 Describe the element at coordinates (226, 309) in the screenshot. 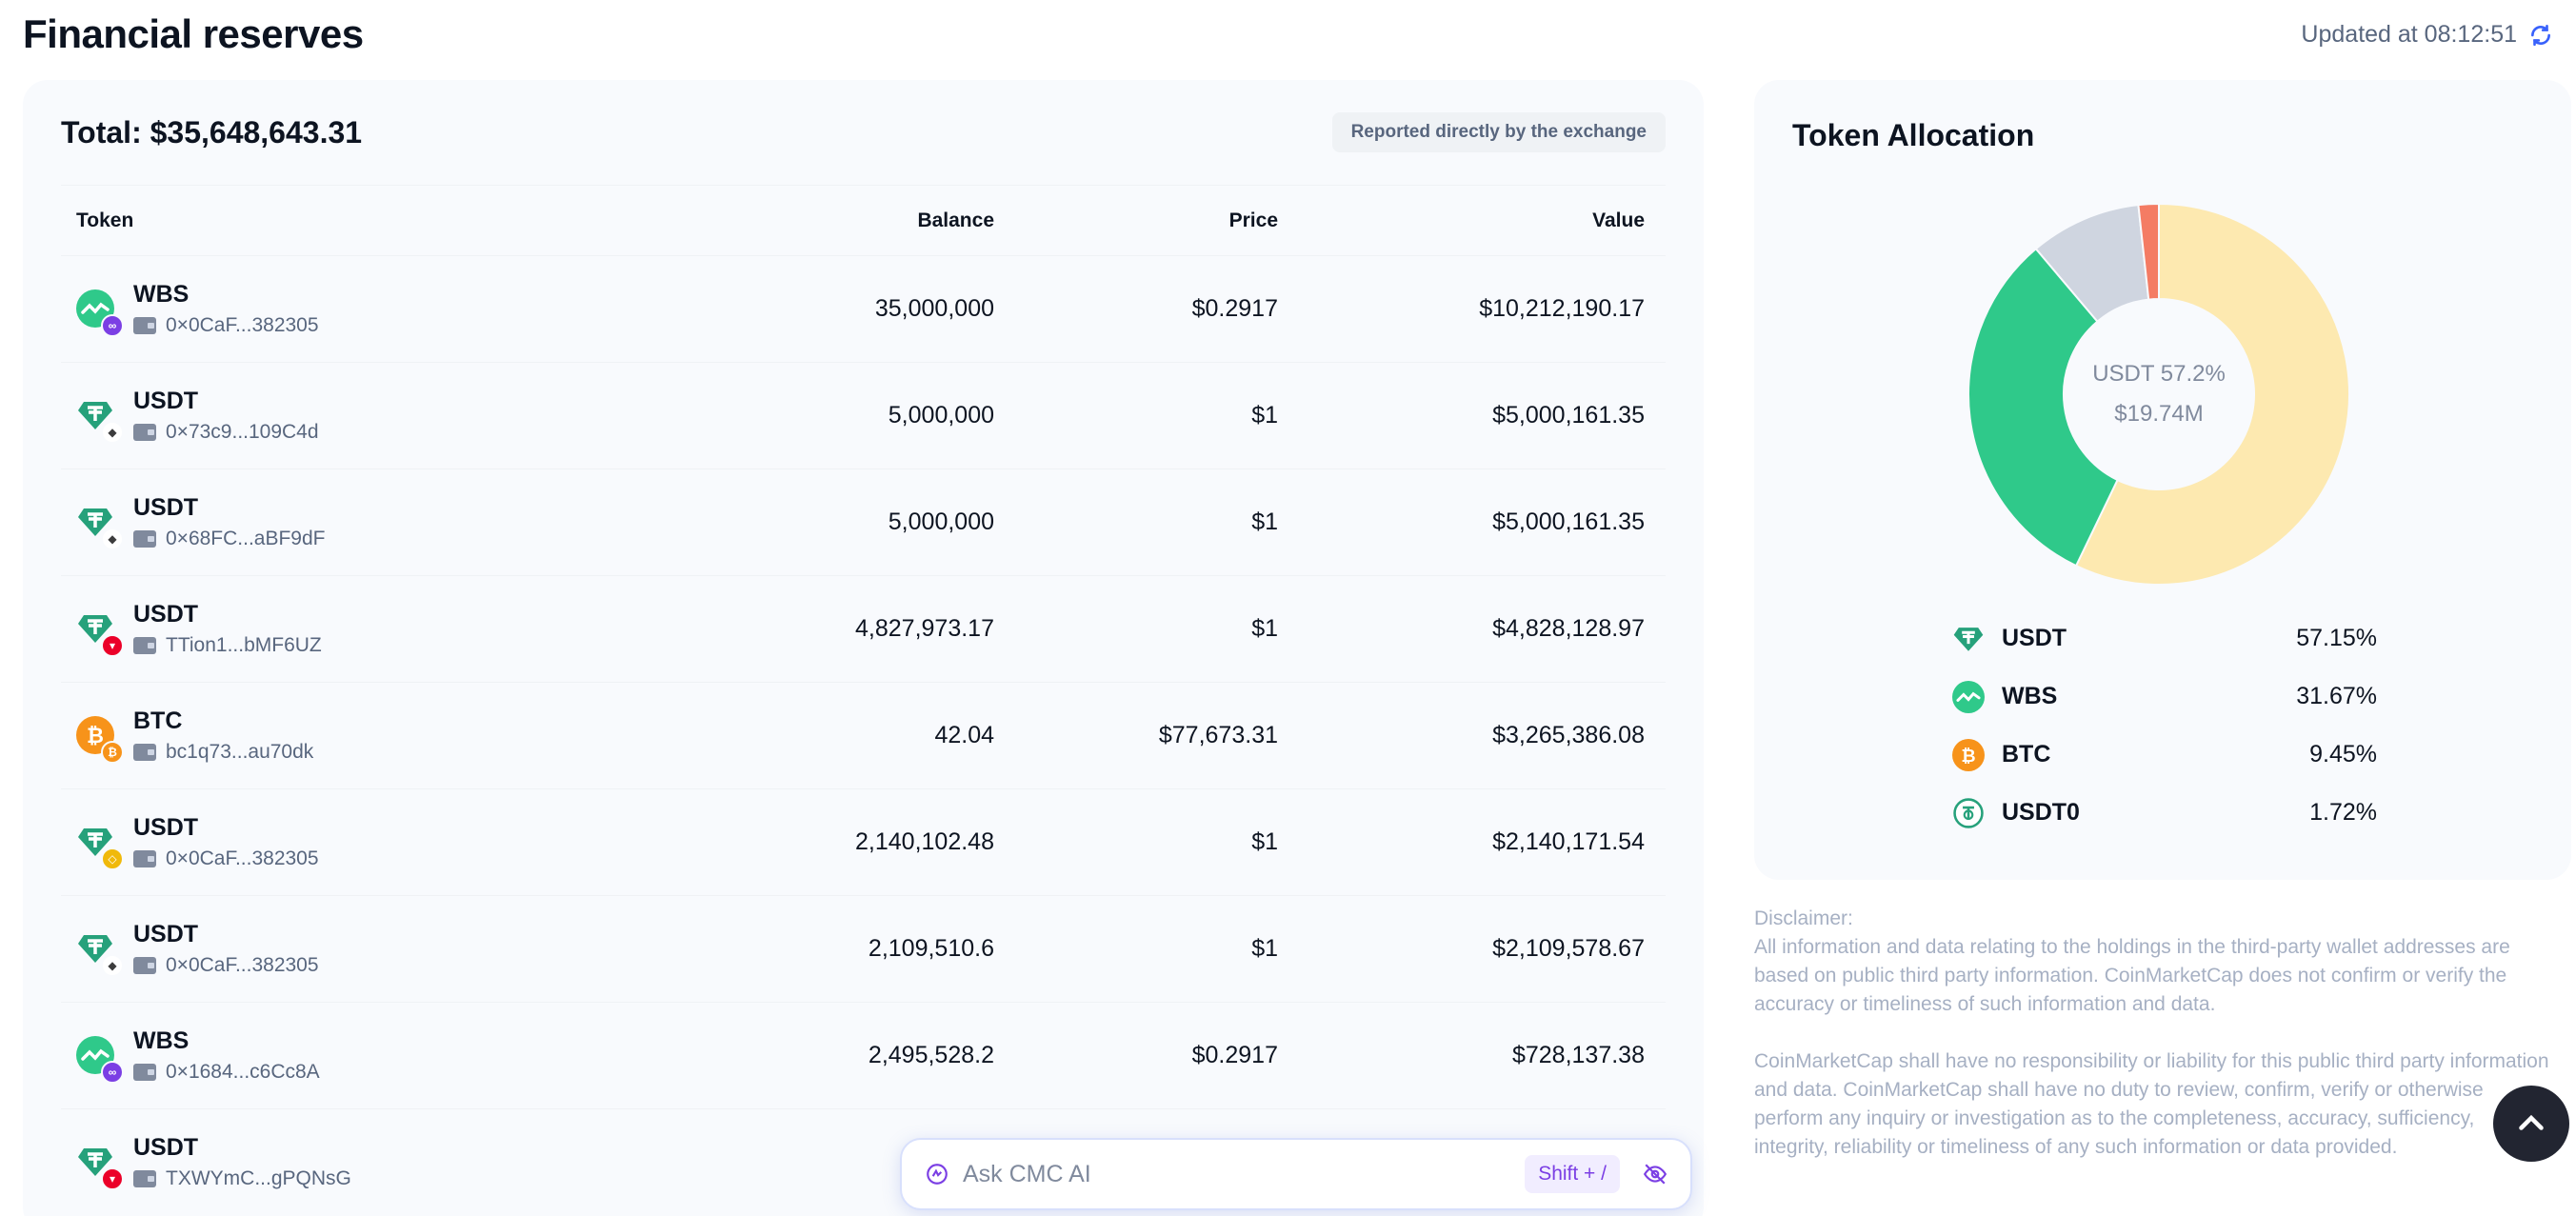

I see `token-text: WBS 0×0CaF...382305` at that location.